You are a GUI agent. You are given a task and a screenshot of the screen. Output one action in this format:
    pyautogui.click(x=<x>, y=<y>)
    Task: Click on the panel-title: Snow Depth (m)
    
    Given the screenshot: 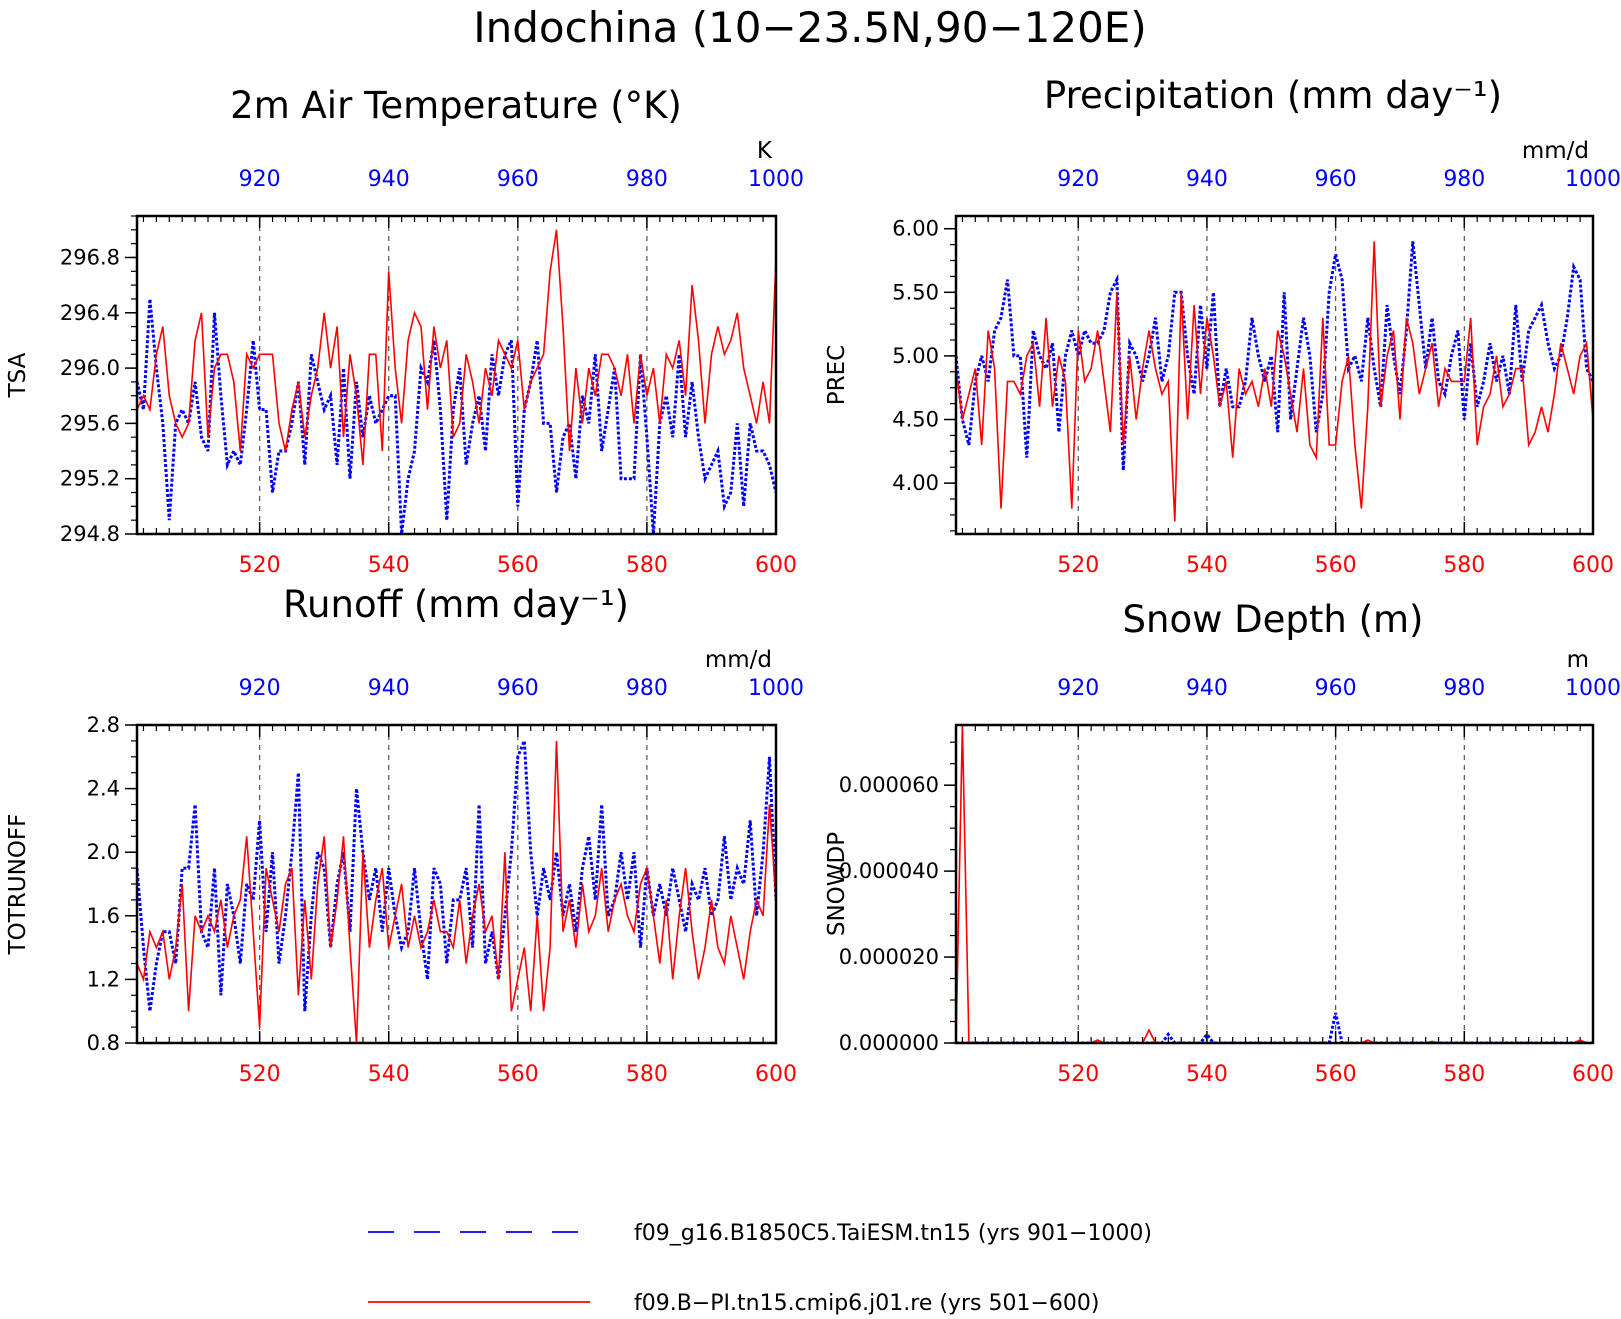 What is the action you would take?
    pyautogui.click(x=1273, y=619)
    